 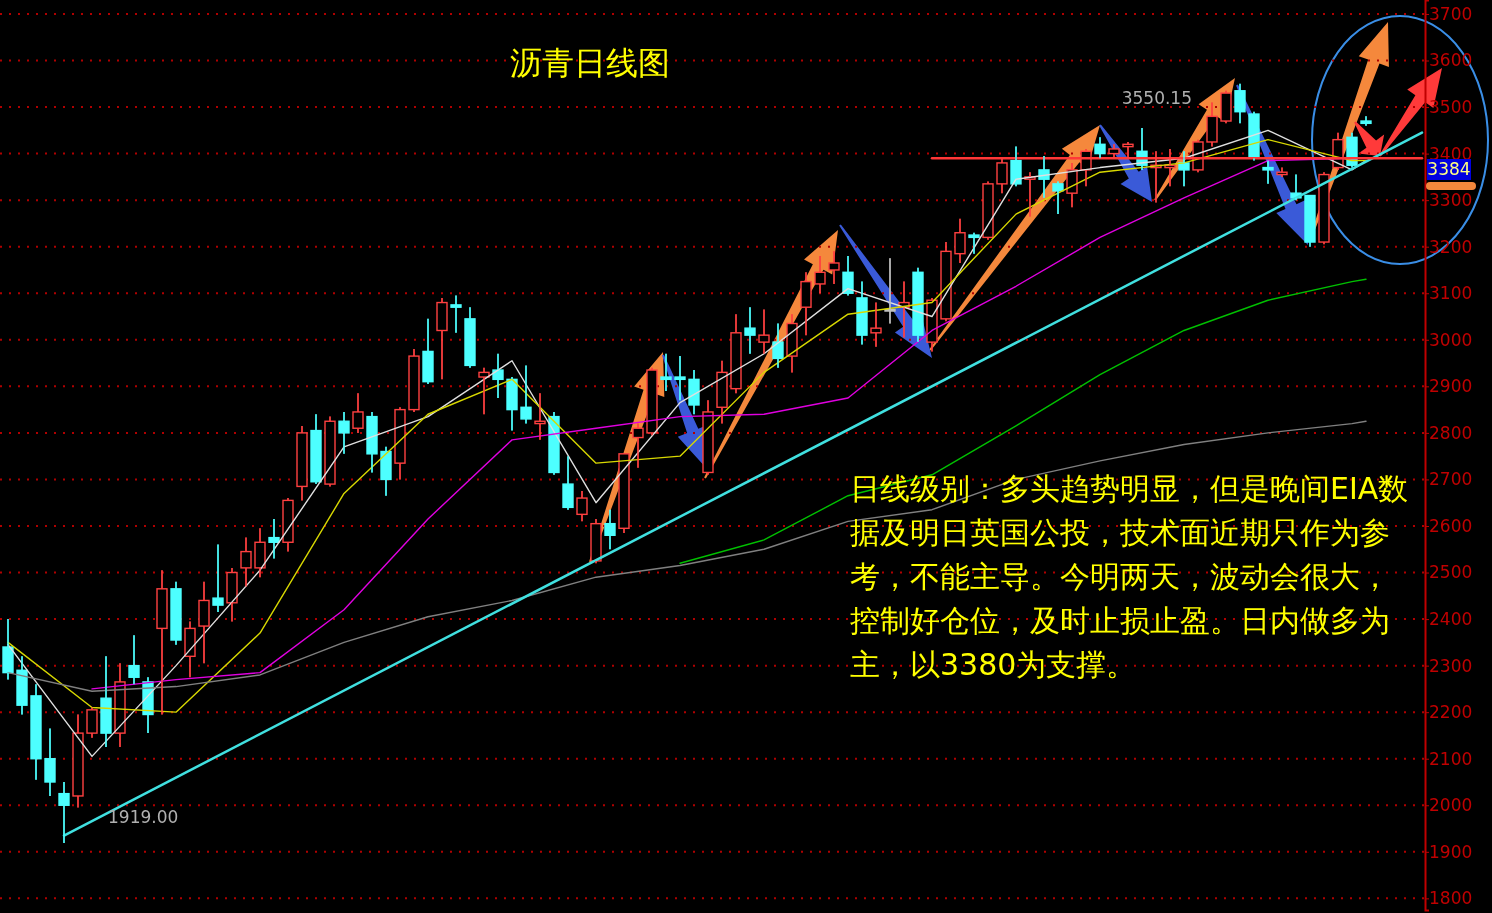 What do you see at coordinates (1451, 432) in the screenshot?
I see `y-tick-label: 2800` at bounding box center [1451, 432].